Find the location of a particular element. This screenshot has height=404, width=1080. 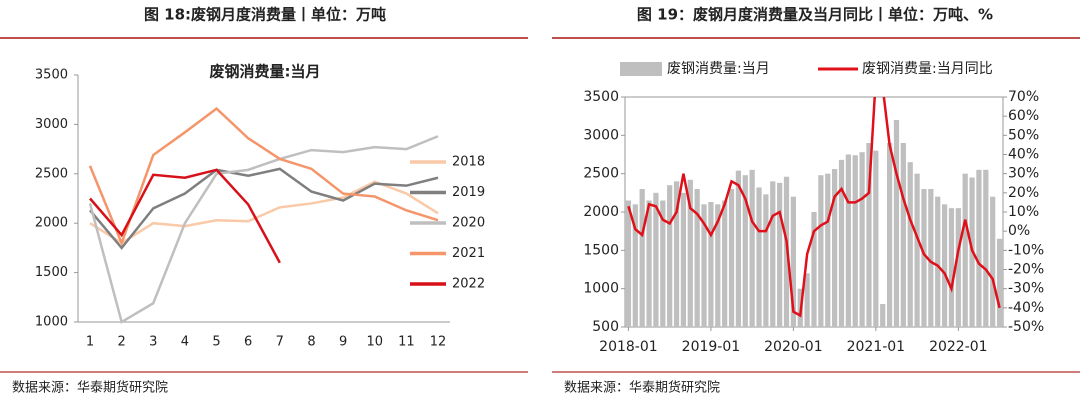

x-tick-label: 7 is located at coordinates (280, 342).